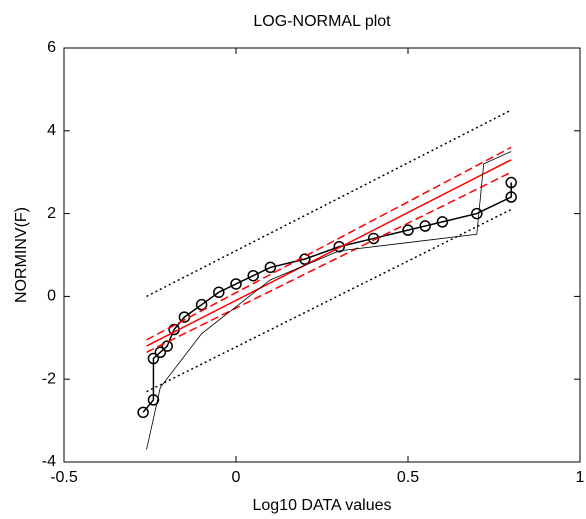 The image size is (586, 519). What do you see at coordinates (51, 296) in the screenshot?
I see `y-tick-label: 0` at bounding box center [51, 296].